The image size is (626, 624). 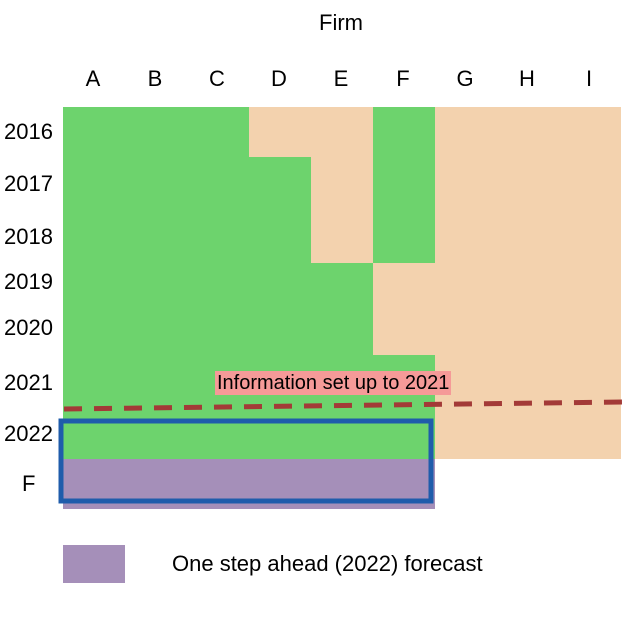 I want to click on grid-cell-2017-b, so click(x=156, y=183).